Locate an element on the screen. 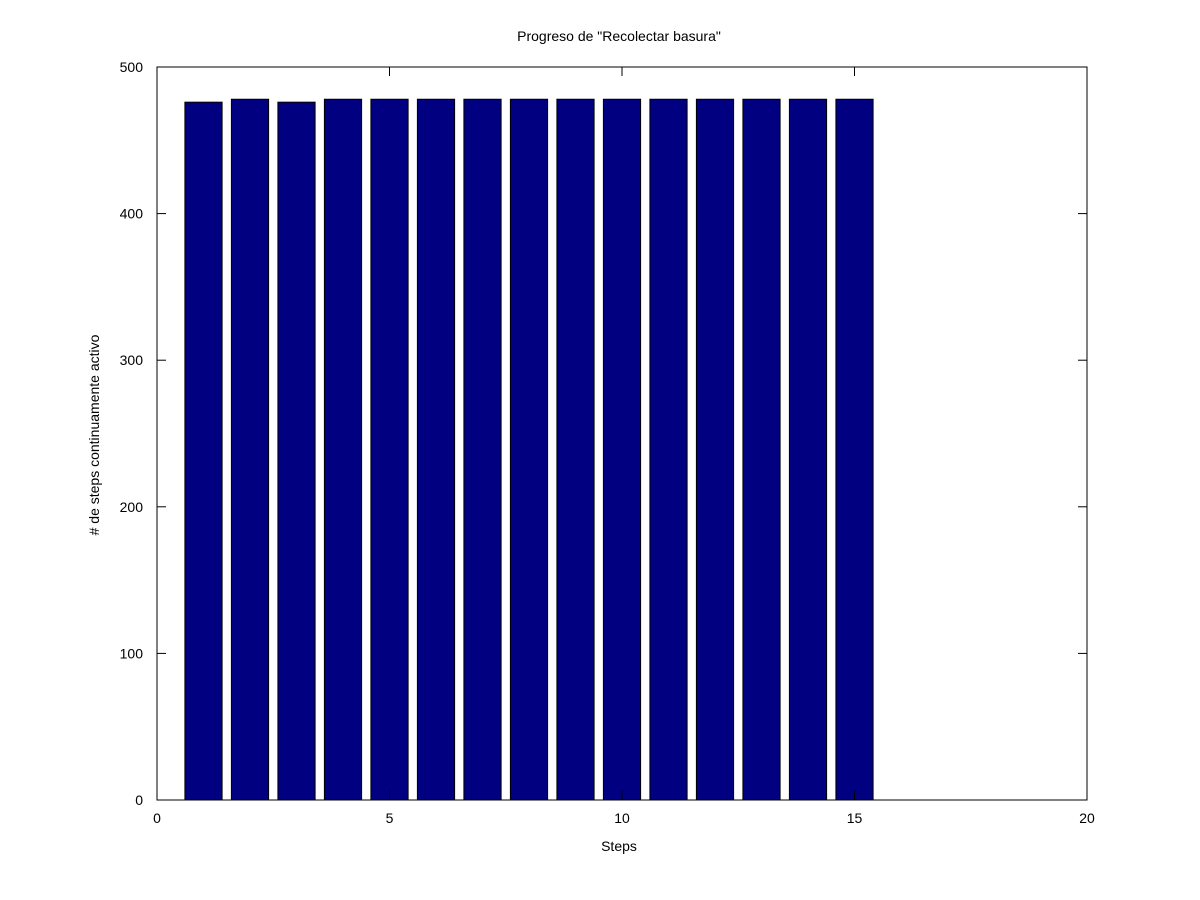 Image resolution: width=1200 pixels, height=900 pixels. y-tick-label: 400 is located at coordinates (132, 214).